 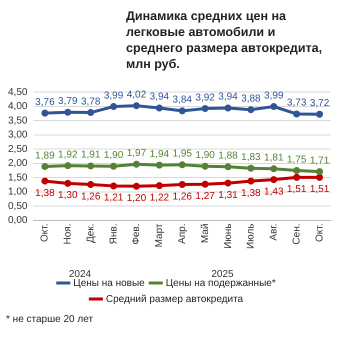 I want to click on data-label: 1,94, so click(x=160, y=154).